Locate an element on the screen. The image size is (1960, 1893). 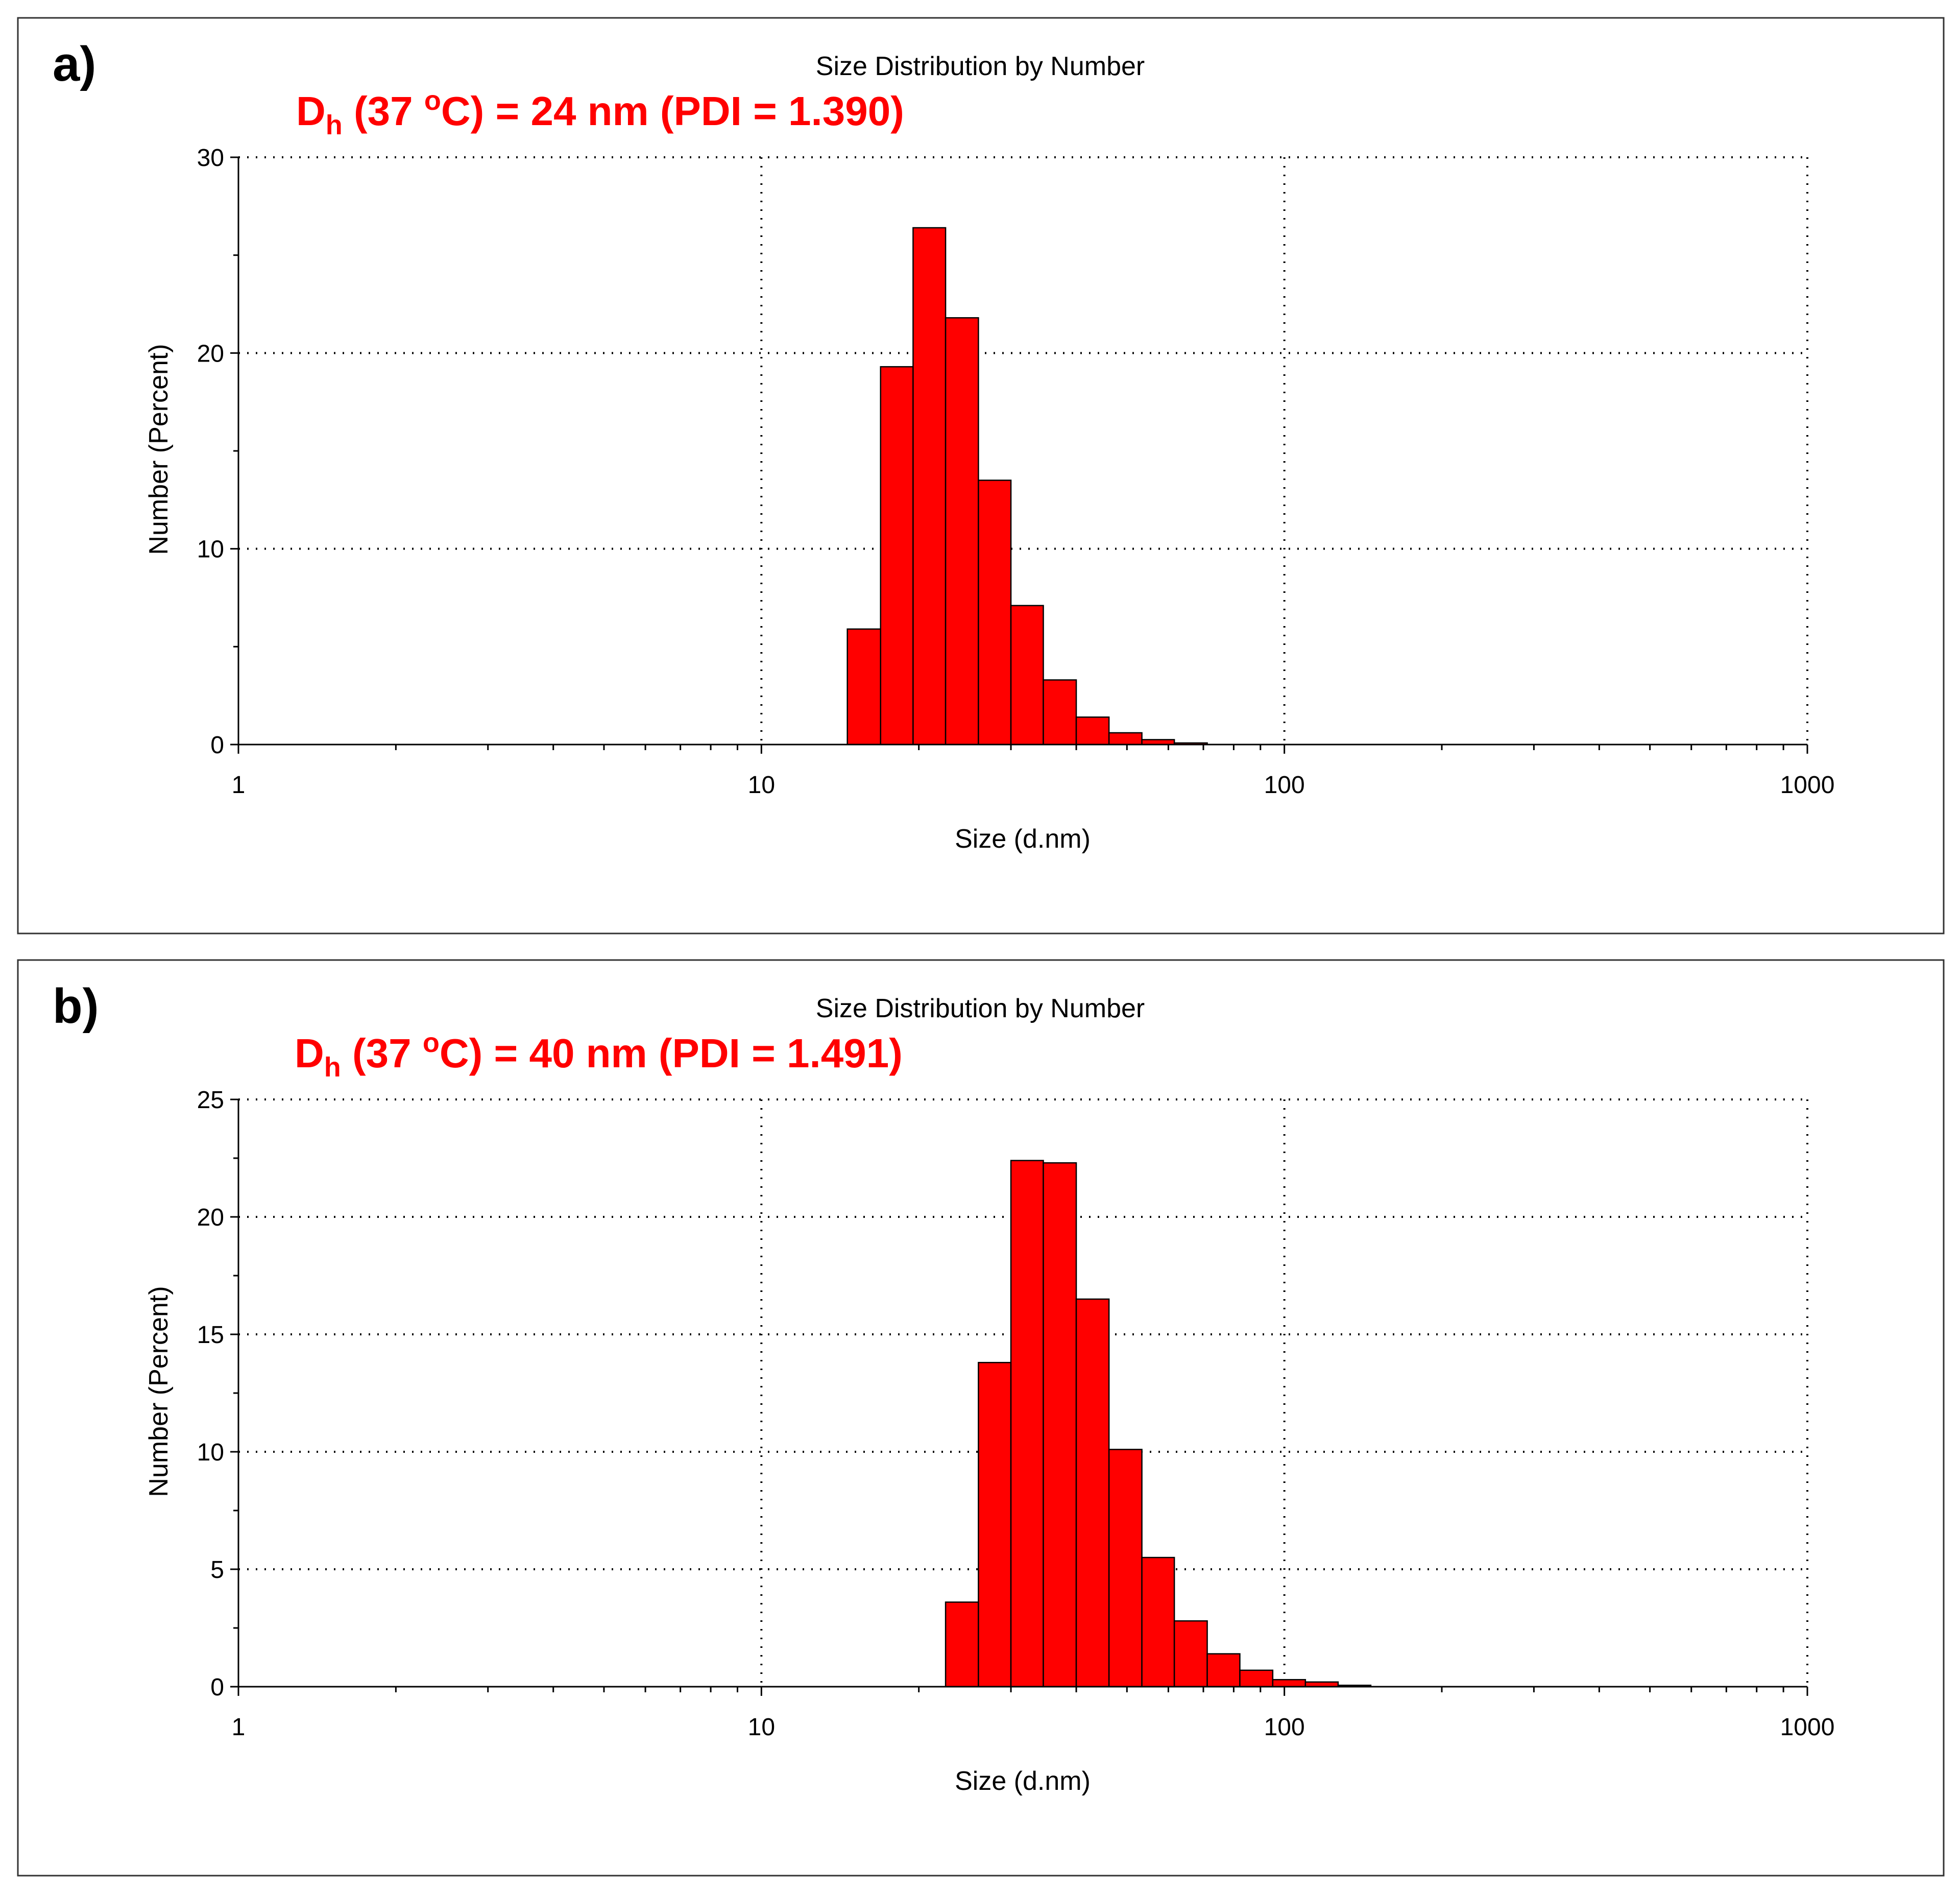
panel-a-xtick-labels: 1 10 100 1000 is located at coordinates (1033, 785).